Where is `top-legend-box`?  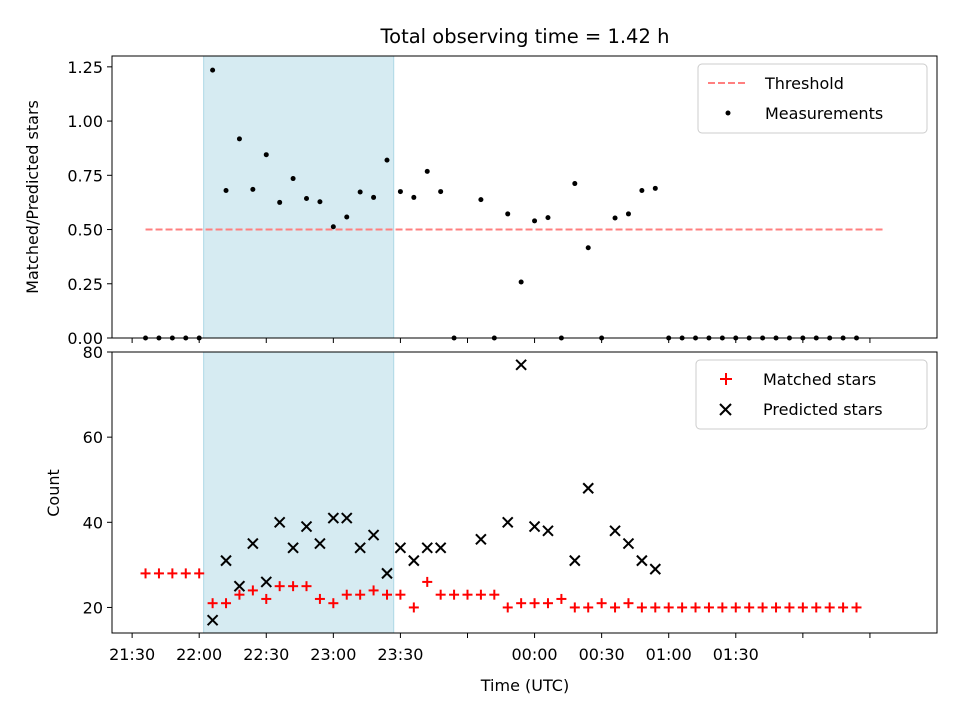
top-legend-box is located at coordinates (812, 98).